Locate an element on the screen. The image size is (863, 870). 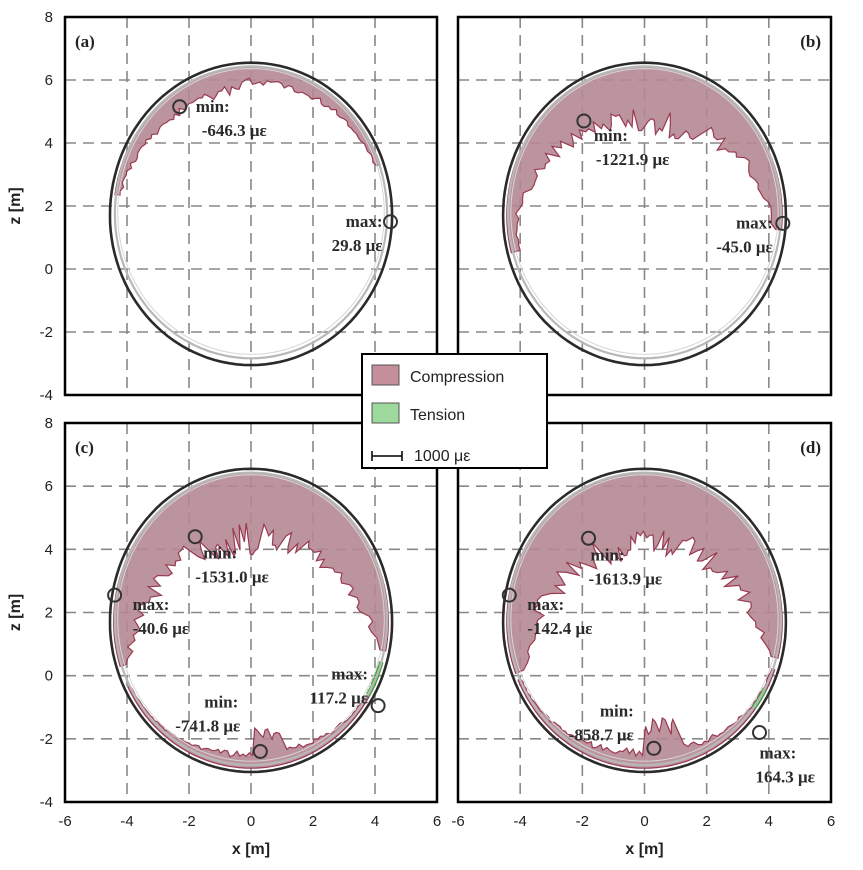
min-value: -1221.9 με is located at coordinates (633, 159).